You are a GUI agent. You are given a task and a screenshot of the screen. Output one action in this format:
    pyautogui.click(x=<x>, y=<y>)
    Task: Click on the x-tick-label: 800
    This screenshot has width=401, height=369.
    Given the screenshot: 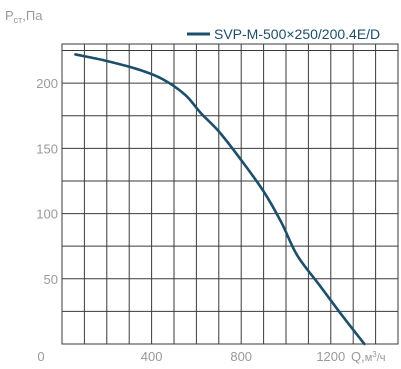 What is the action you would take?
    pyautogui.click(x=241, y=356)
    